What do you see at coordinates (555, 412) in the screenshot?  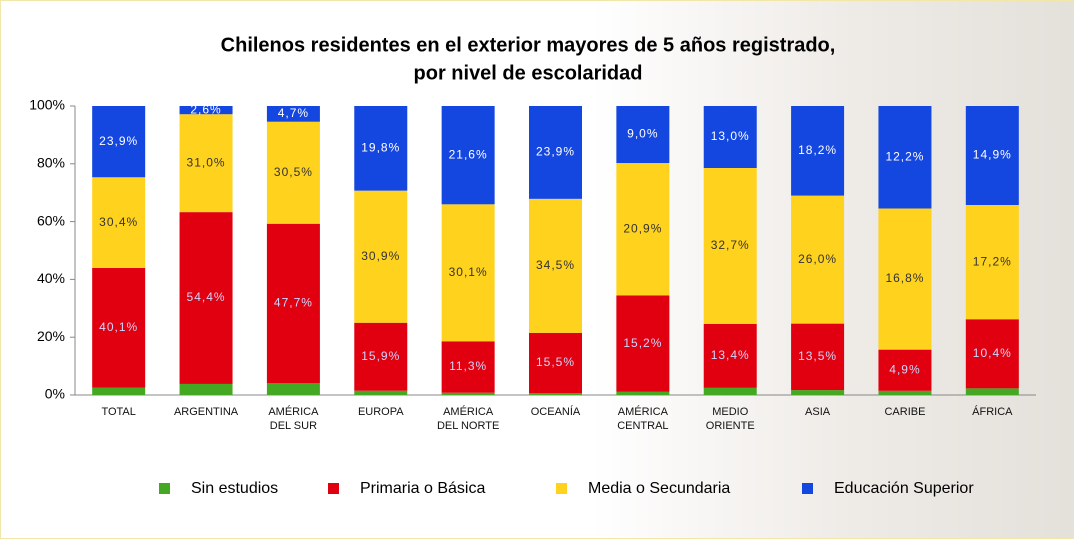 I see `x-tick-label: OCEANÍA` at bounding box center [555, 412].